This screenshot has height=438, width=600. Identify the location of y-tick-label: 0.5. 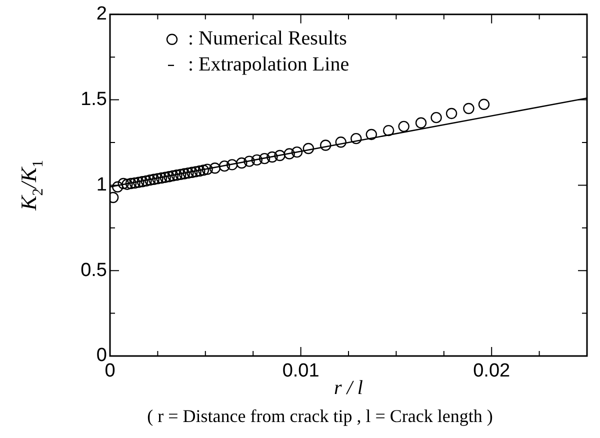
(93, 270).